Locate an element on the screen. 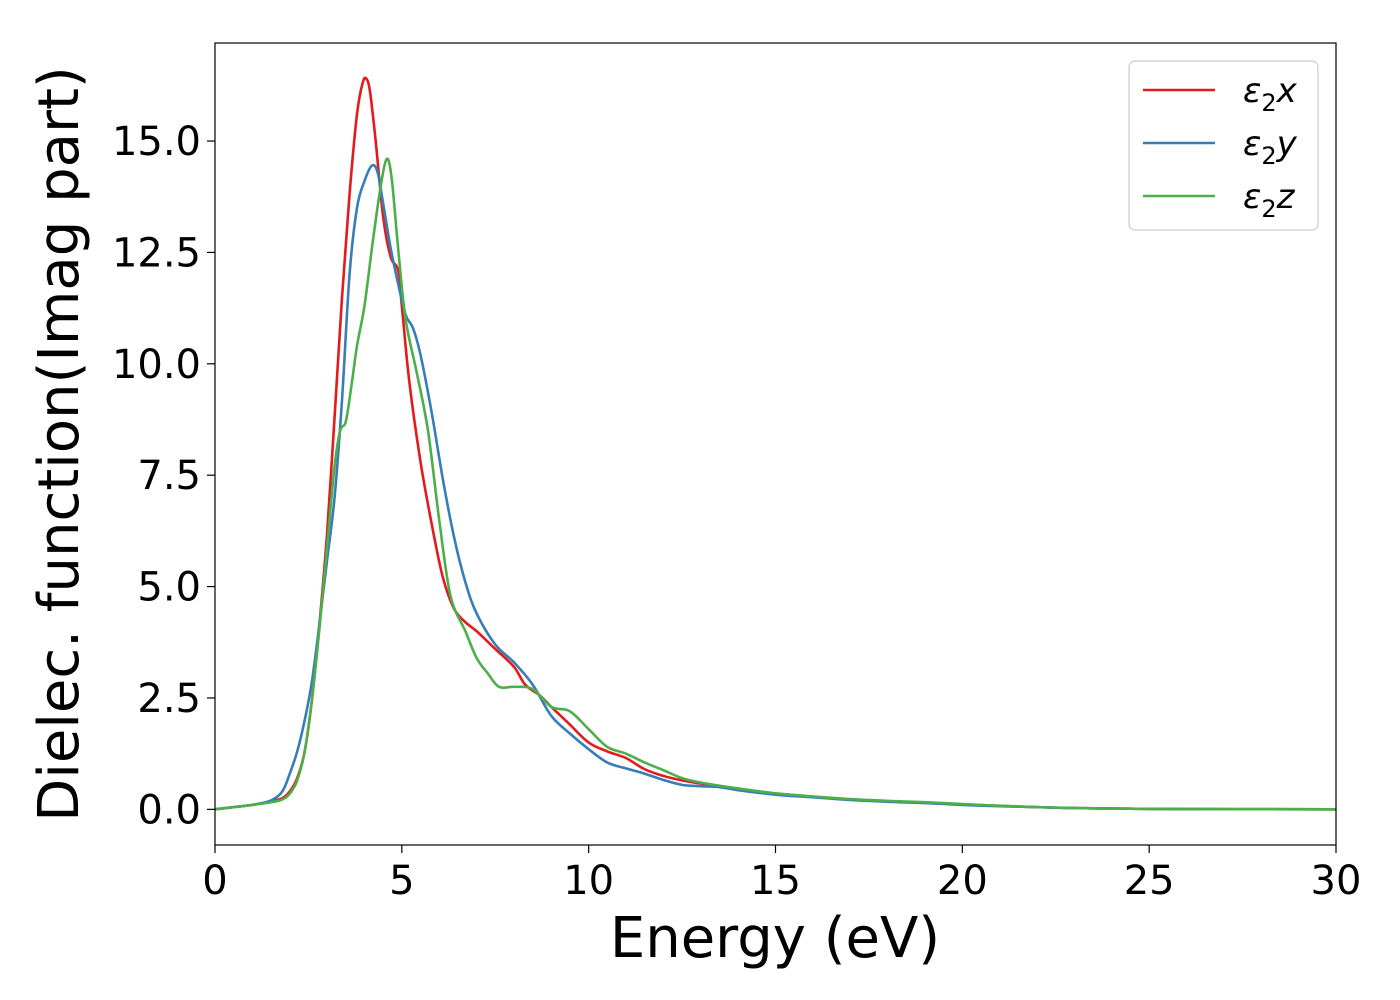 This screenshot has height=1000, width=1400. y-tick-label: 10.0 is located at coordinates (156, 365).